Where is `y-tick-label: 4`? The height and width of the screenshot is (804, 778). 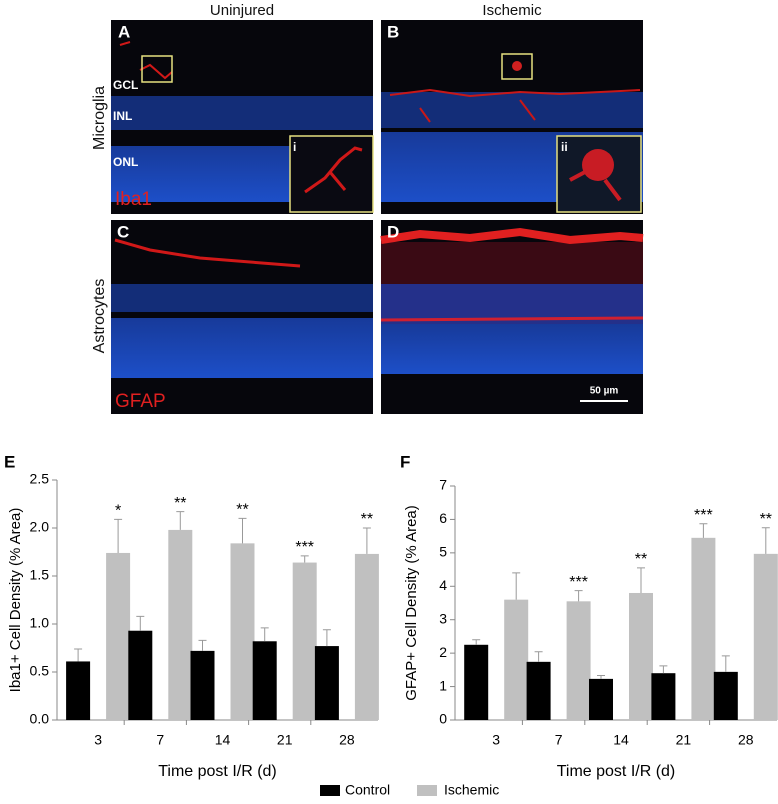 y-tick-label: 4 is located at coordinates (443, 585).